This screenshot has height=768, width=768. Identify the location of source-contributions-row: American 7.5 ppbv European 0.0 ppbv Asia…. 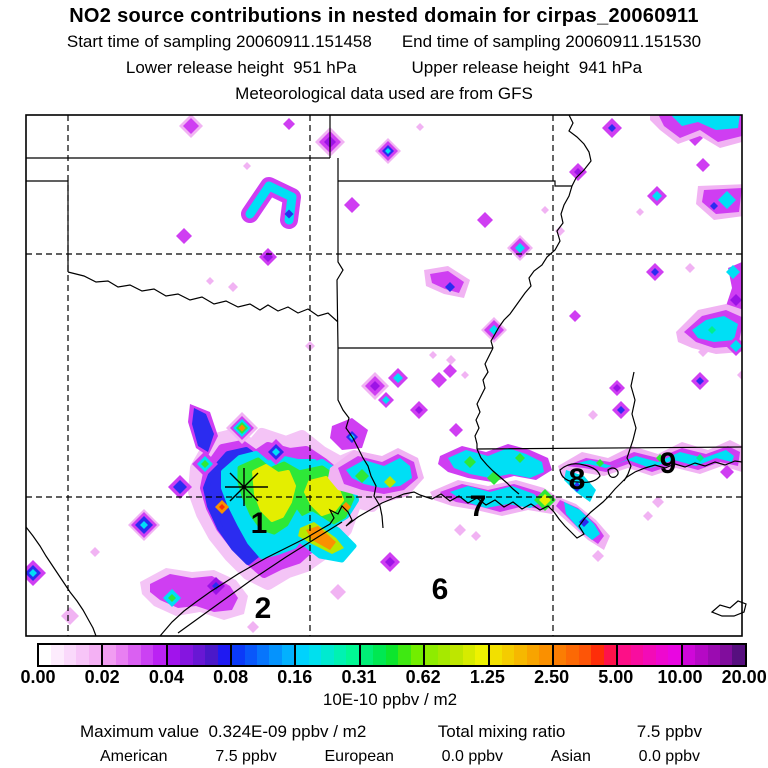
(400, 757).